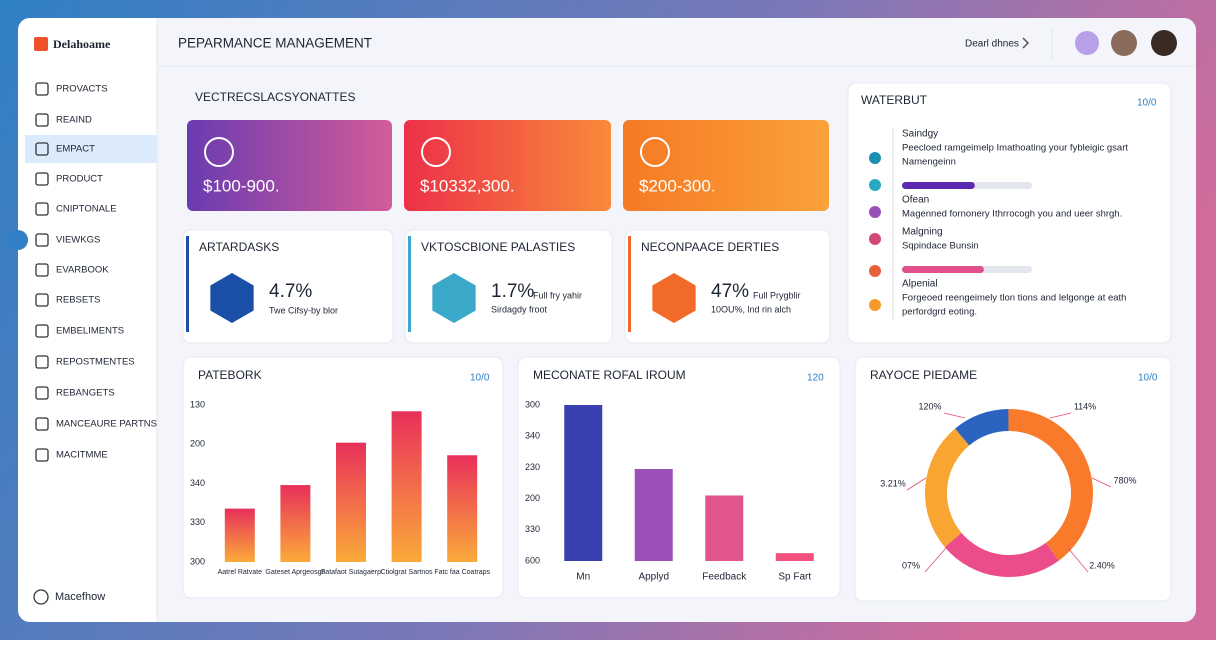 The image size is (1216, 645). I want to click on nav-item: REAIND, so click(74, 120).